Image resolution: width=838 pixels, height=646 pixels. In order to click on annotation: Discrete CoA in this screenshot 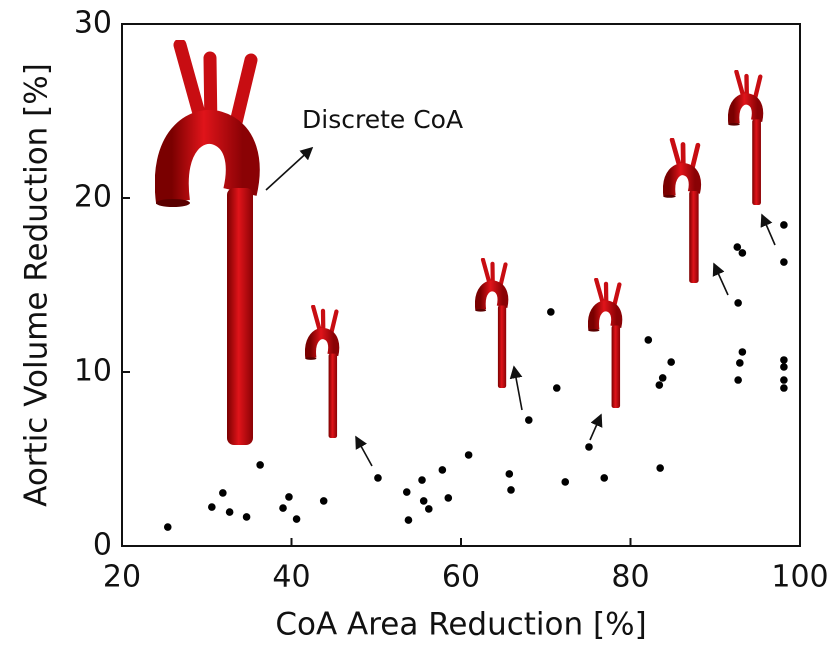, I will do `click(382, 119)`.